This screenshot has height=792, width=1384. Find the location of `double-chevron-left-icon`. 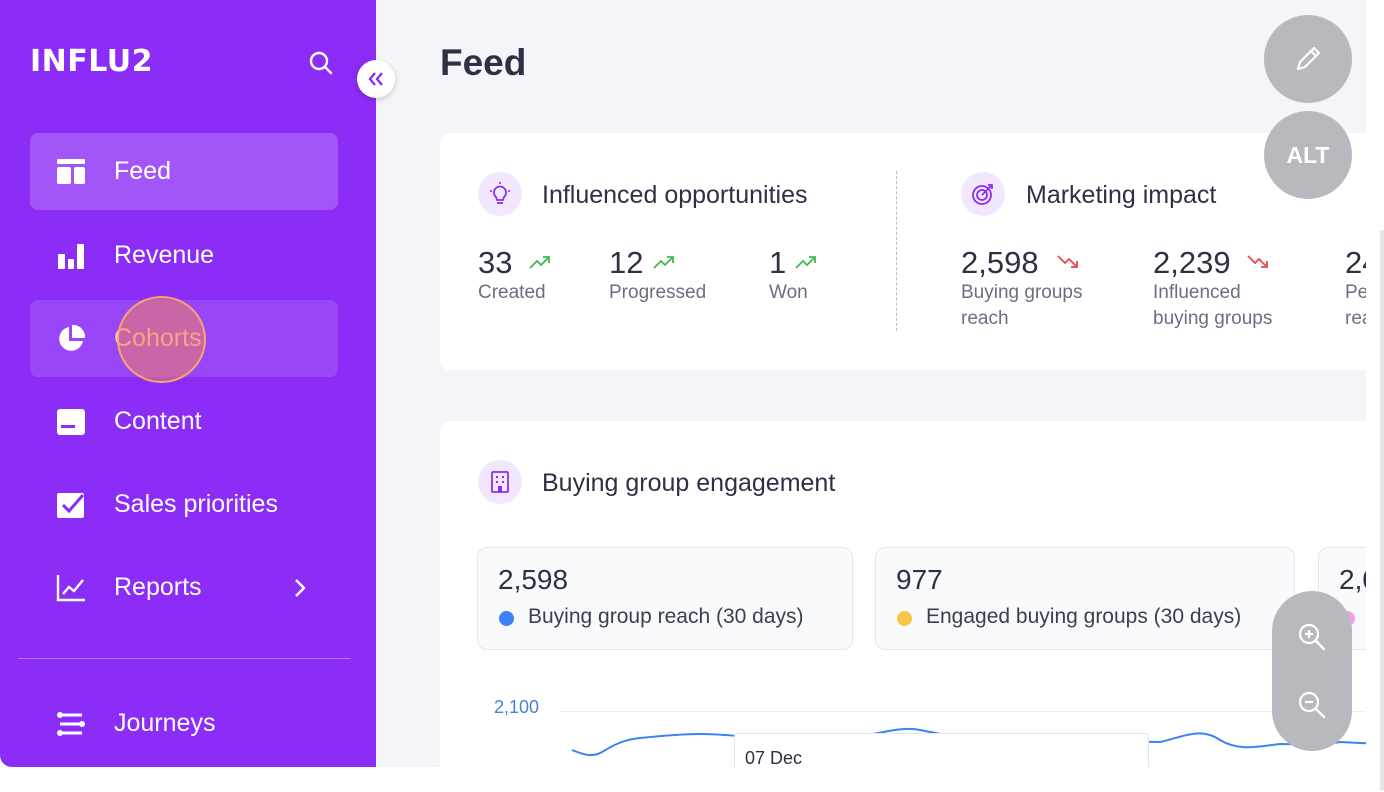

double-chevron-left-icon is located at coordinates (375, 79).